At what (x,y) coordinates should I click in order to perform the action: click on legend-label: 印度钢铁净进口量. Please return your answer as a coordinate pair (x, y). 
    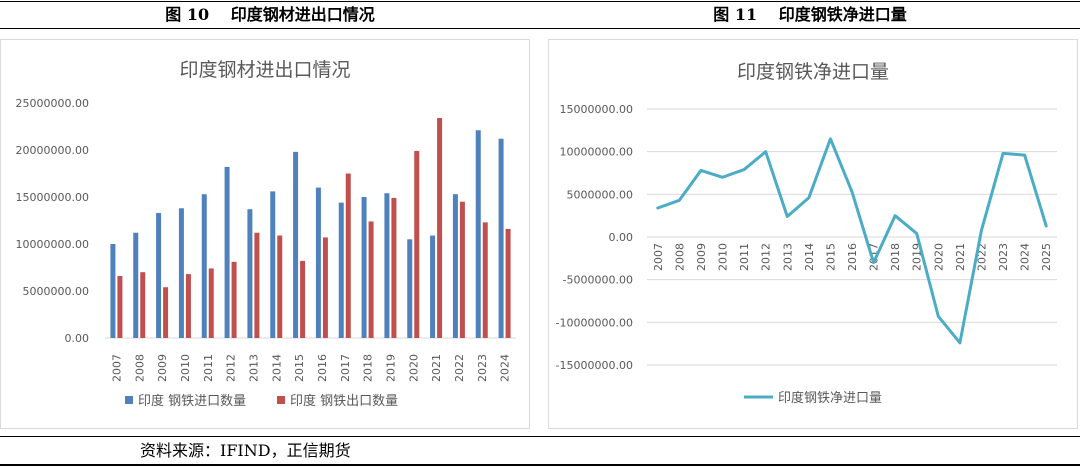
    Looking at the image, I should click on (830, 398).